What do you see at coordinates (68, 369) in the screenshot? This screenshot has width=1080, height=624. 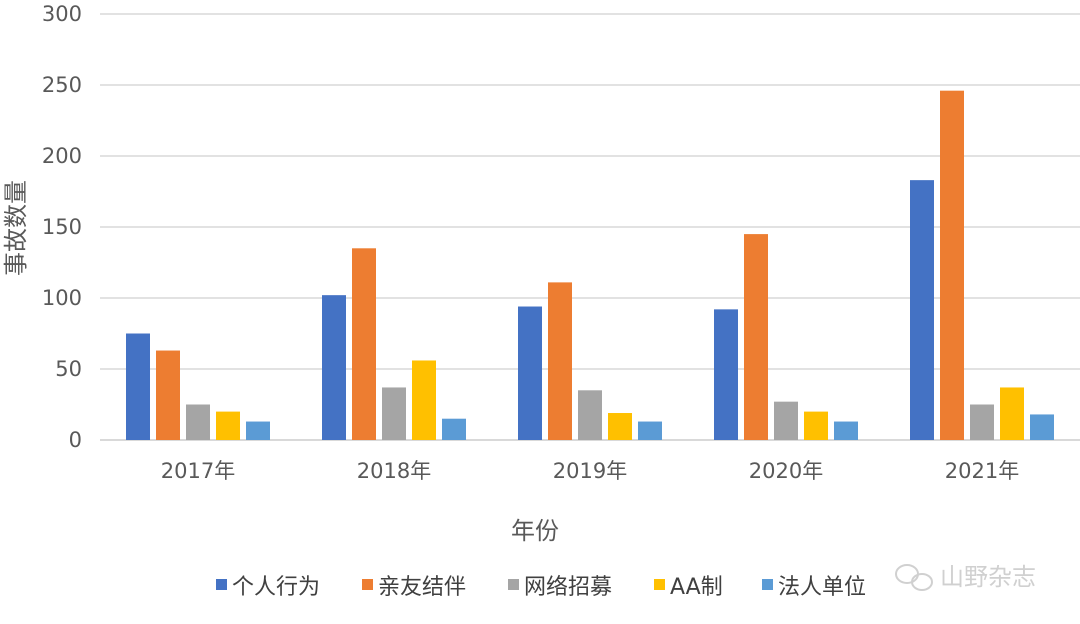 I see `y-tick-label: 50` at bounding box center [68, 369].